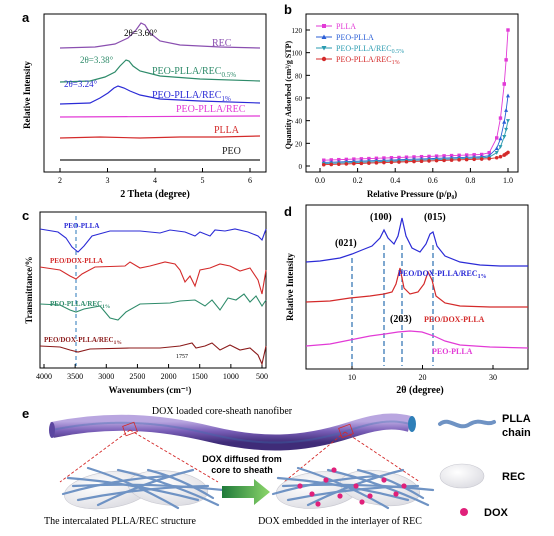 This screenshot has width=554, height=536. I want to click on legend-dox: DOX, so click(496, 513).